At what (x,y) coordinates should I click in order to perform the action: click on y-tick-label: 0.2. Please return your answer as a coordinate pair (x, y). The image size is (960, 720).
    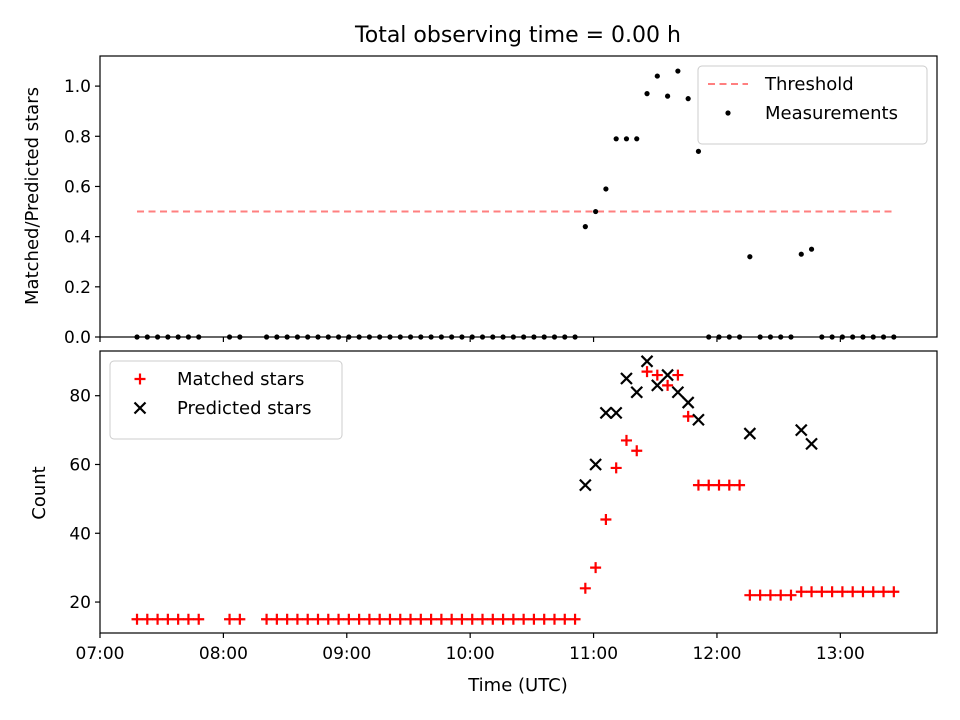
    Looking at the image, I should click on (77, 288).